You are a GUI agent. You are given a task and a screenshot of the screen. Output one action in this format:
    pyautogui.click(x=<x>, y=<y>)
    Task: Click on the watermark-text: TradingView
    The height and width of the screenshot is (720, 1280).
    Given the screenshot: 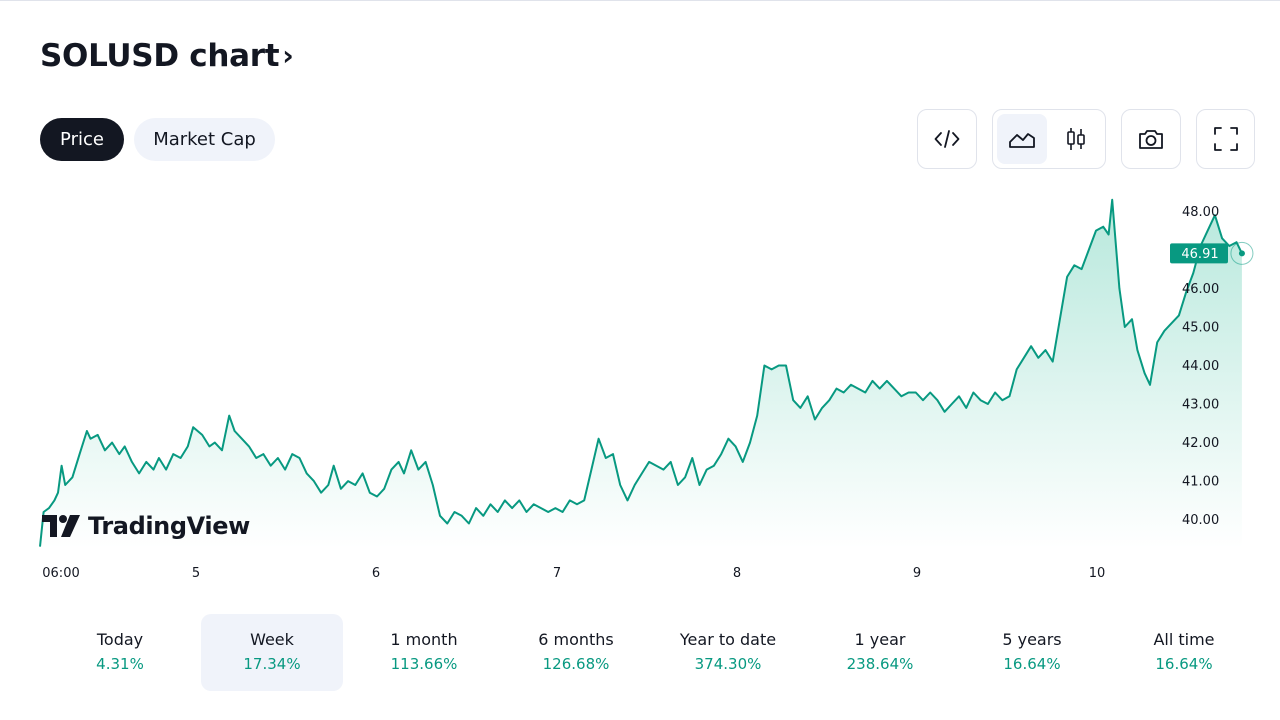 What is the action you would take?
    pyautogui.click(x=169, y=526)
    